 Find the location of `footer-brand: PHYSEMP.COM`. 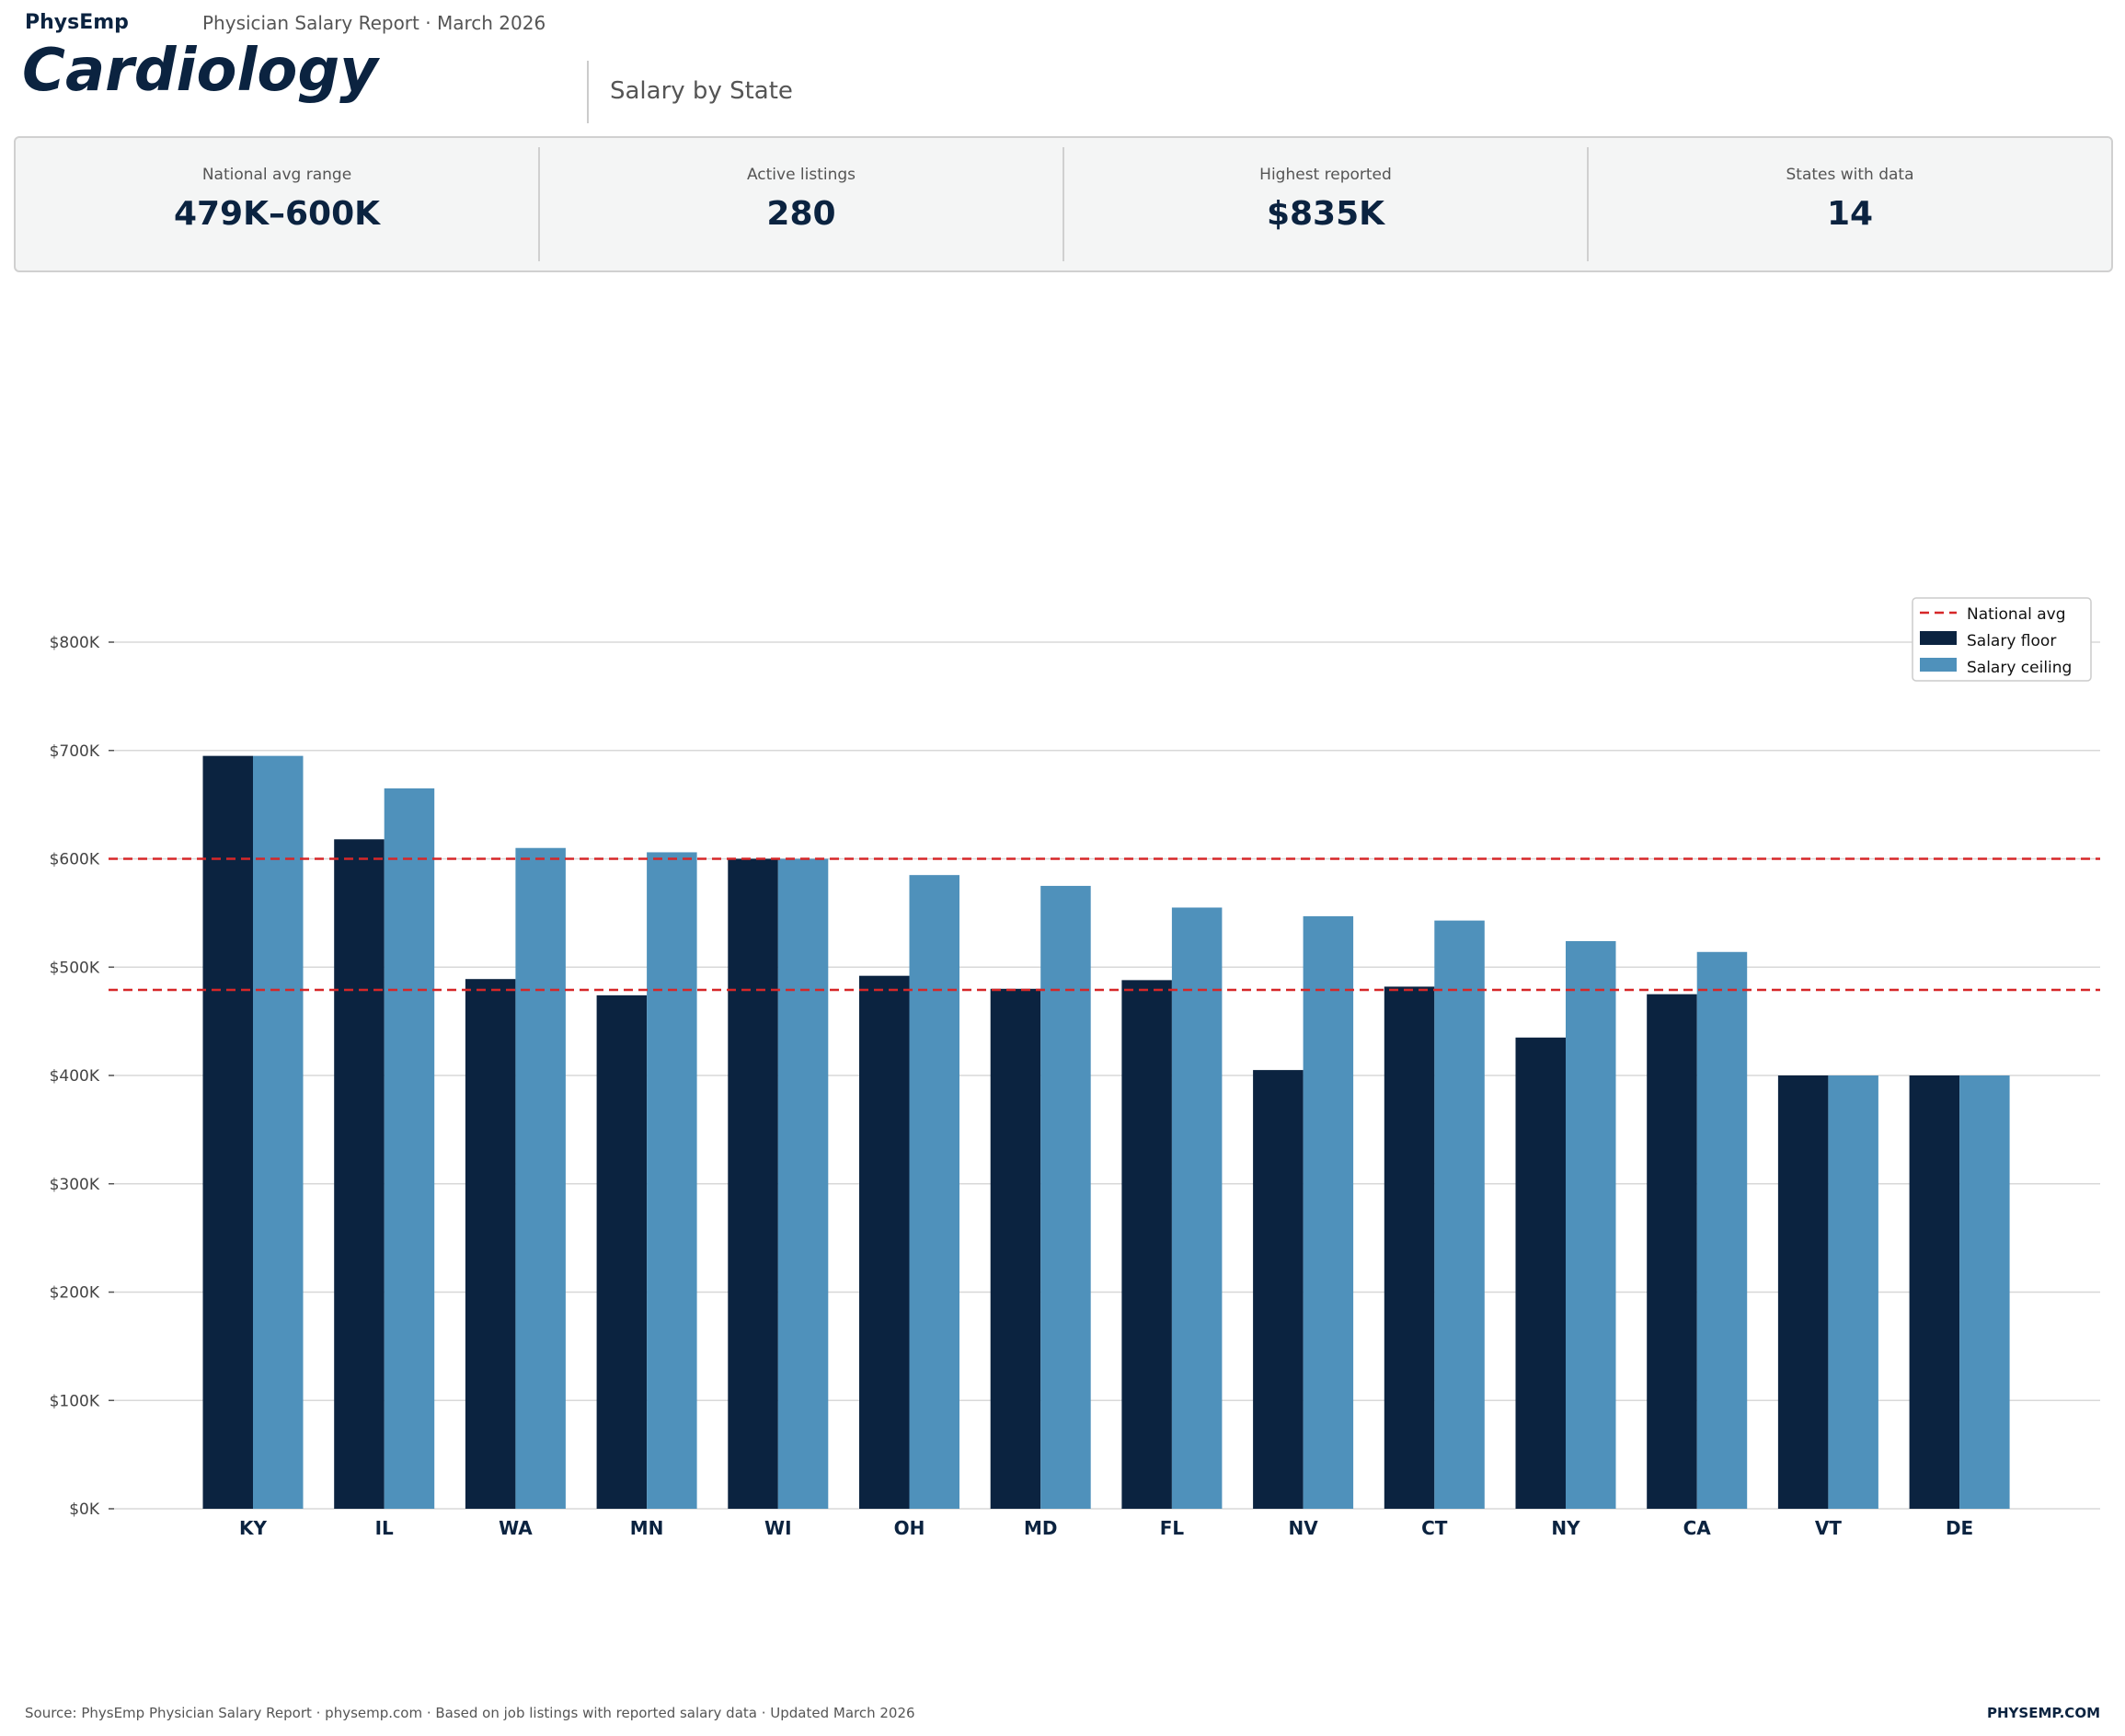

footer-brand: PHYSEMP.COM is located at coordinates (2043, 1713).